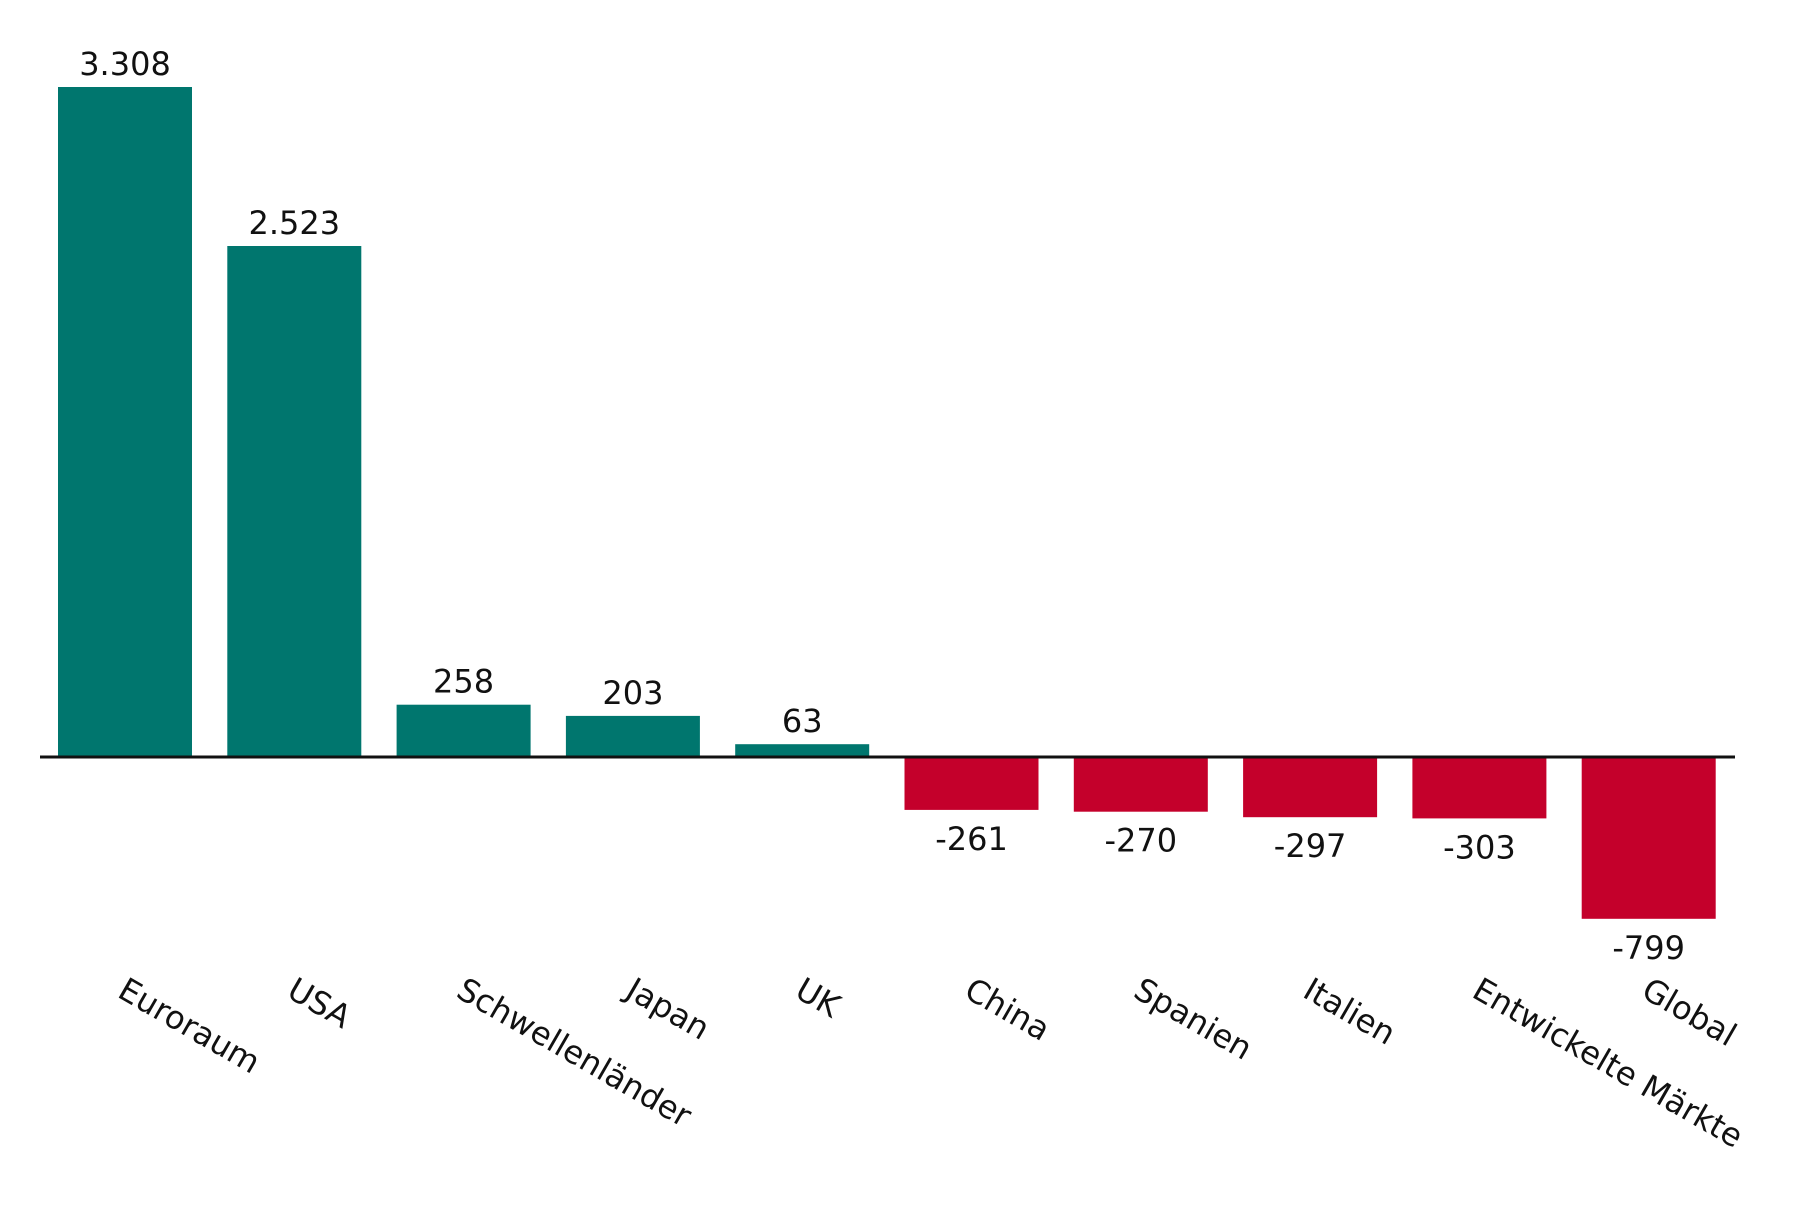 The height and width of the screenshot is (1205, 1800). I want to click on value-label-uk: 63, so click(802, 721).